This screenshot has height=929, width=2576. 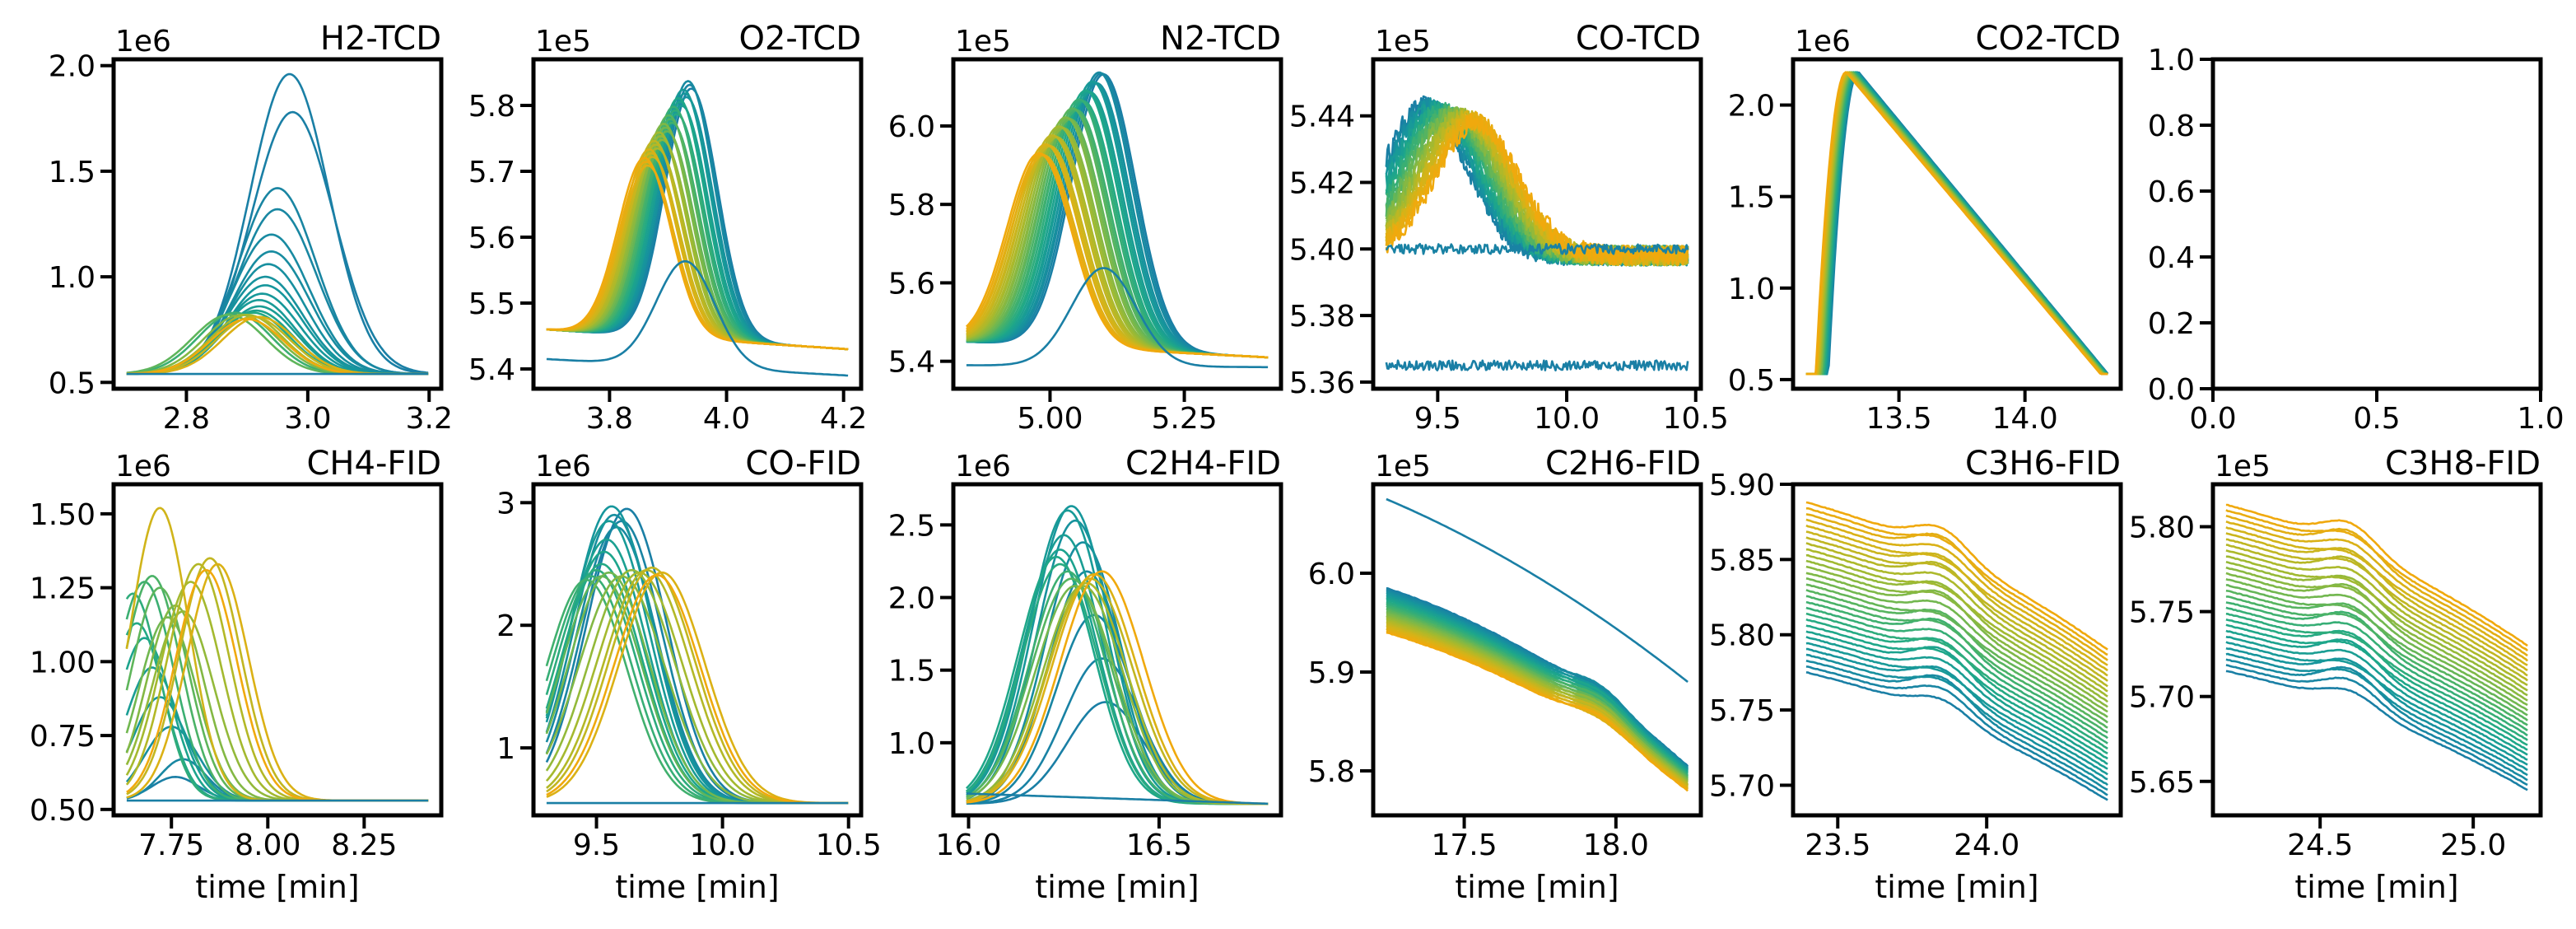 What do you see at coordinates (2171, 192) in the screenshot?
I see `y-tick-label: 0.6` at bounding box center [2171, 192].